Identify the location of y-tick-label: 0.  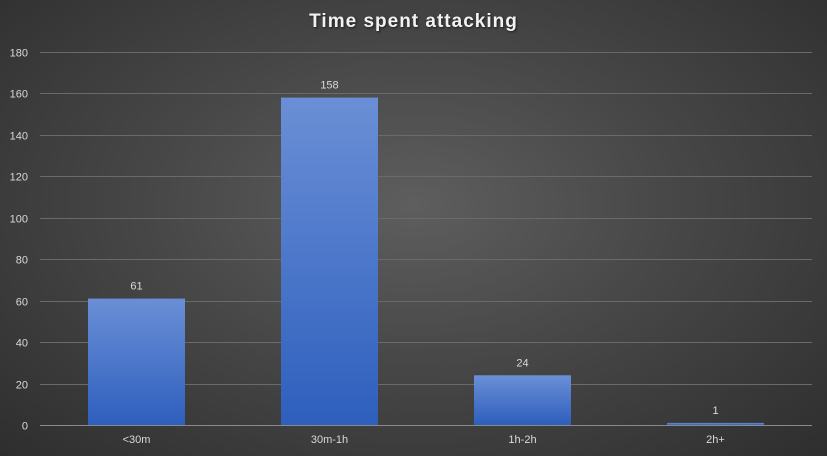
(25, 427).